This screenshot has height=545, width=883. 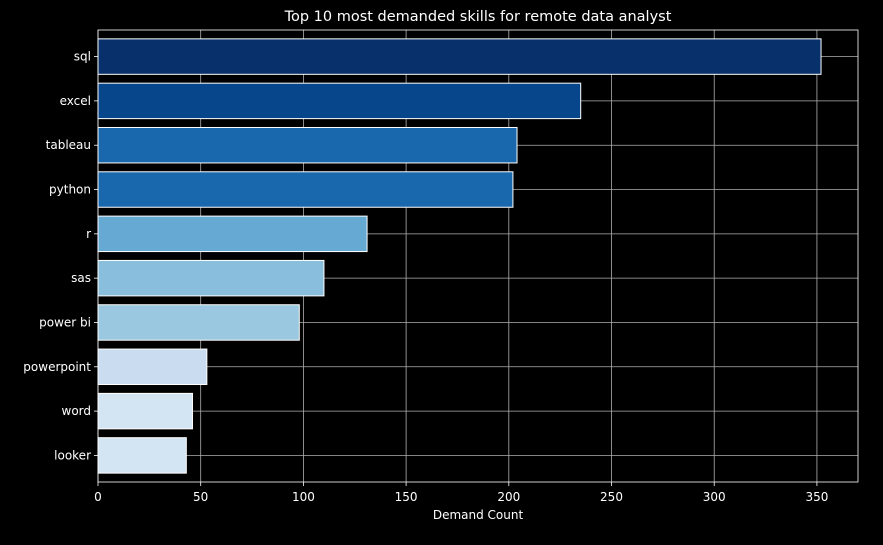 I want to click on y-tick-label: excel, so click(x=75, y=101).